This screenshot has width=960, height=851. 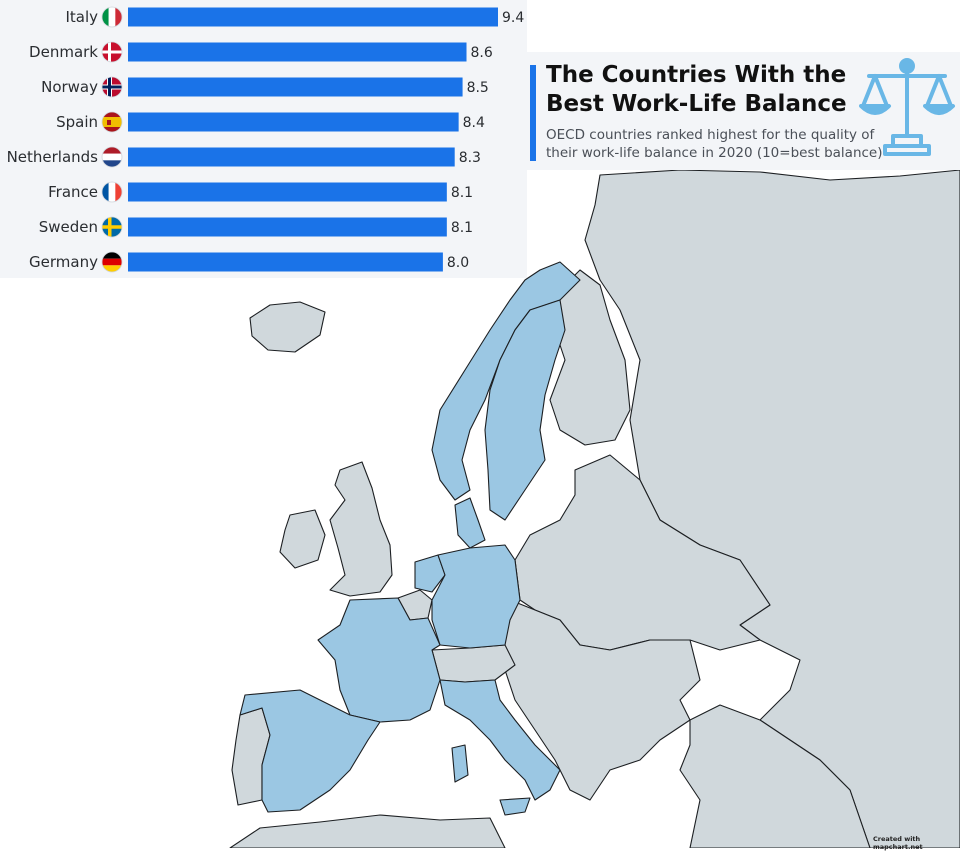 What do you see at coordinates (482, 53) in the screenshot?
I see `value-label-denmark: 8.6` at bounding box center [482, 53].